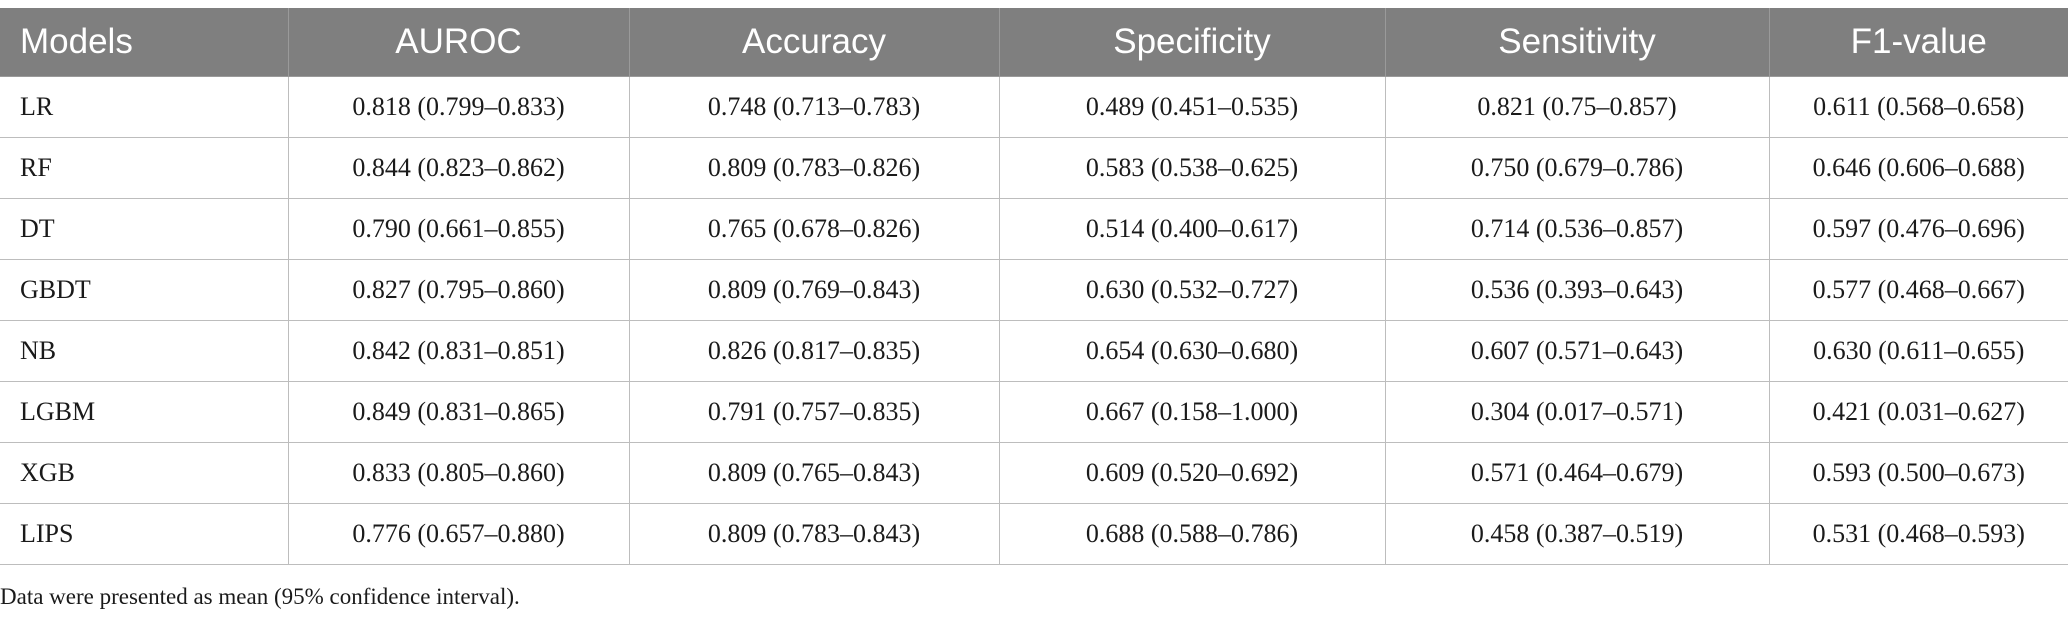 This screenshot has width=2068, height=624. I want to click on specificity-cell: 0.654 (0.630–0.680), so click(1191, 351).